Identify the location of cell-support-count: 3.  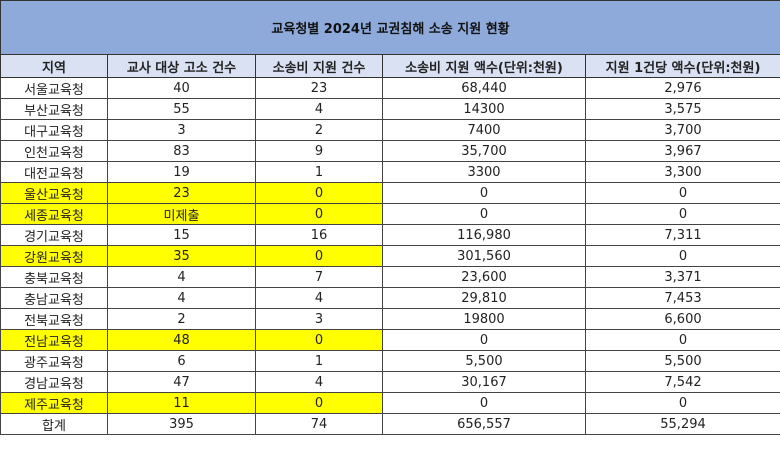
(319, 319).